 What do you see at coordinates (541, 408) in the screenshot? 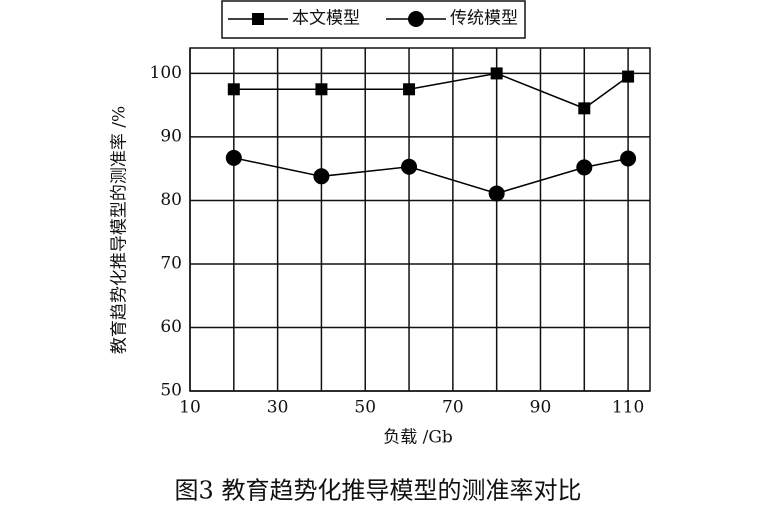
I see `x-tick-label: 90` at bounding box center [541, 408].